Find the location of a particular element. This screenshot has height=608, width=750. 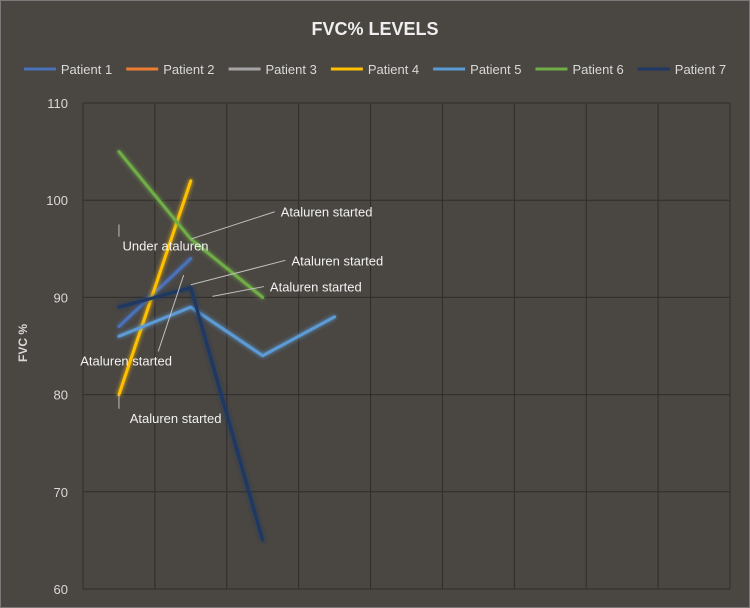

legend-label: Patient 6 is located at coordinates (597, 69).